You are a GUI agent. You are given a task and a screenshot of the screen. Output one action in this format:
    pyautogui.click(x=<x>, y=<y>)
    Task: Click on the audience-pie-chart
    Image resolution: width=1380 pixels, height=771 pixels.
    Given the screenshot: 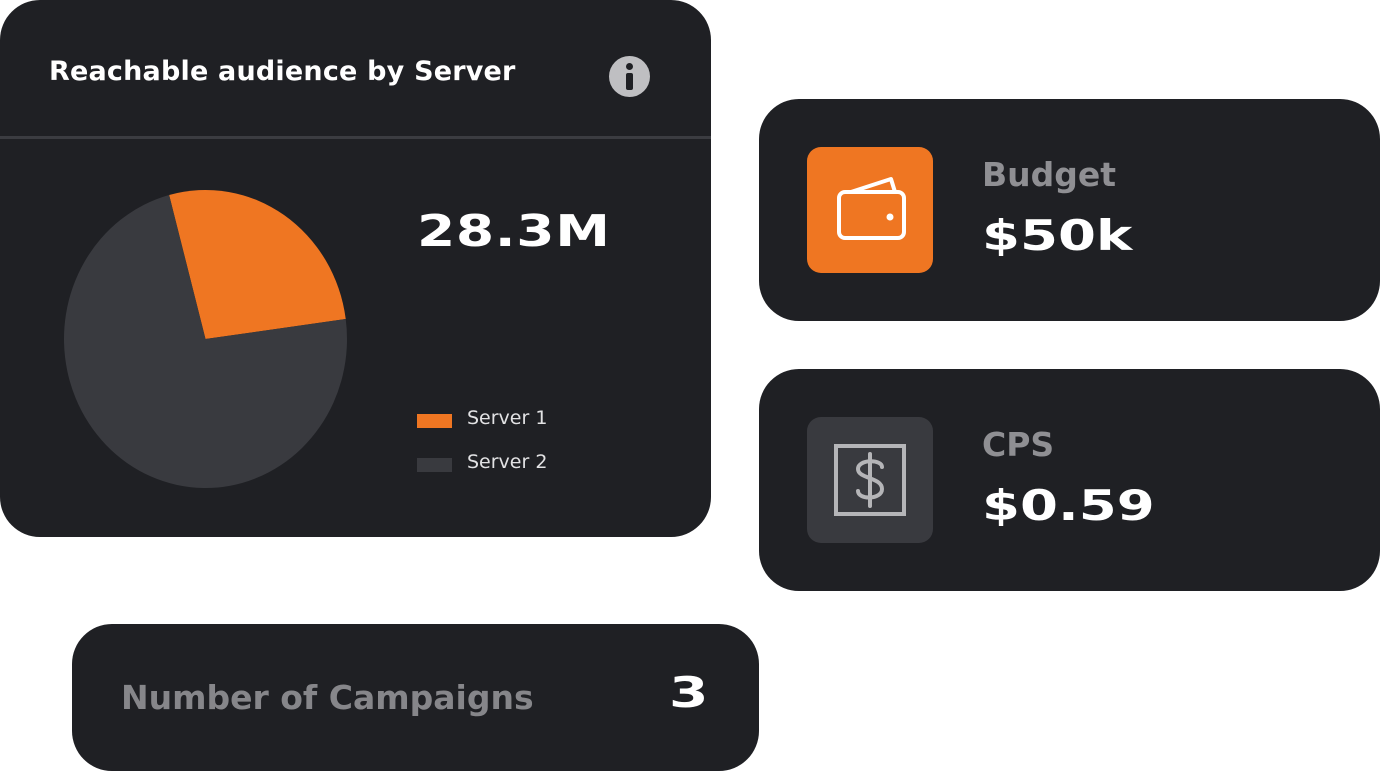 What is the action you would take?
    pyautogui.click(x=206, y=339)
    